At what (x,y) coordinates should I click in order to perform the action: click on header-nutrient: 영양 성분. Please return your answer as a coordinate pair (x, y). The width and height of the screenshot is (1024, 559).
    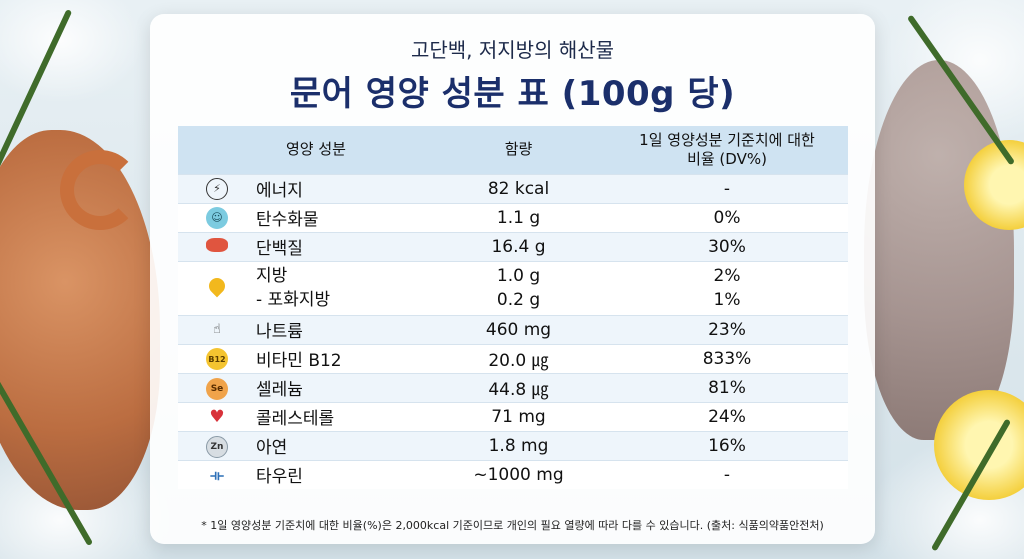
    Looking at the image, I should click on (343, 150).